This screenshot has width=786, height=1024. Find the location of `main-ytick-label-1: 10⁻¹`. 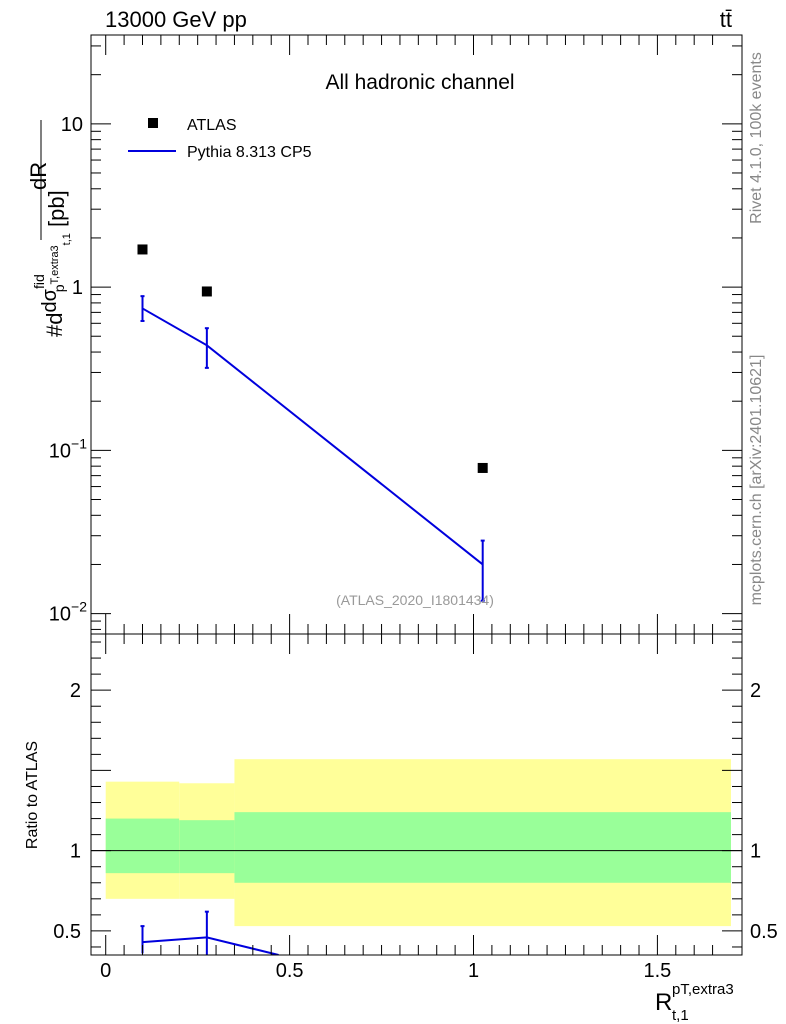

main-ytick-label-1: 10⁻¹ is located at coordinates (68, 448).